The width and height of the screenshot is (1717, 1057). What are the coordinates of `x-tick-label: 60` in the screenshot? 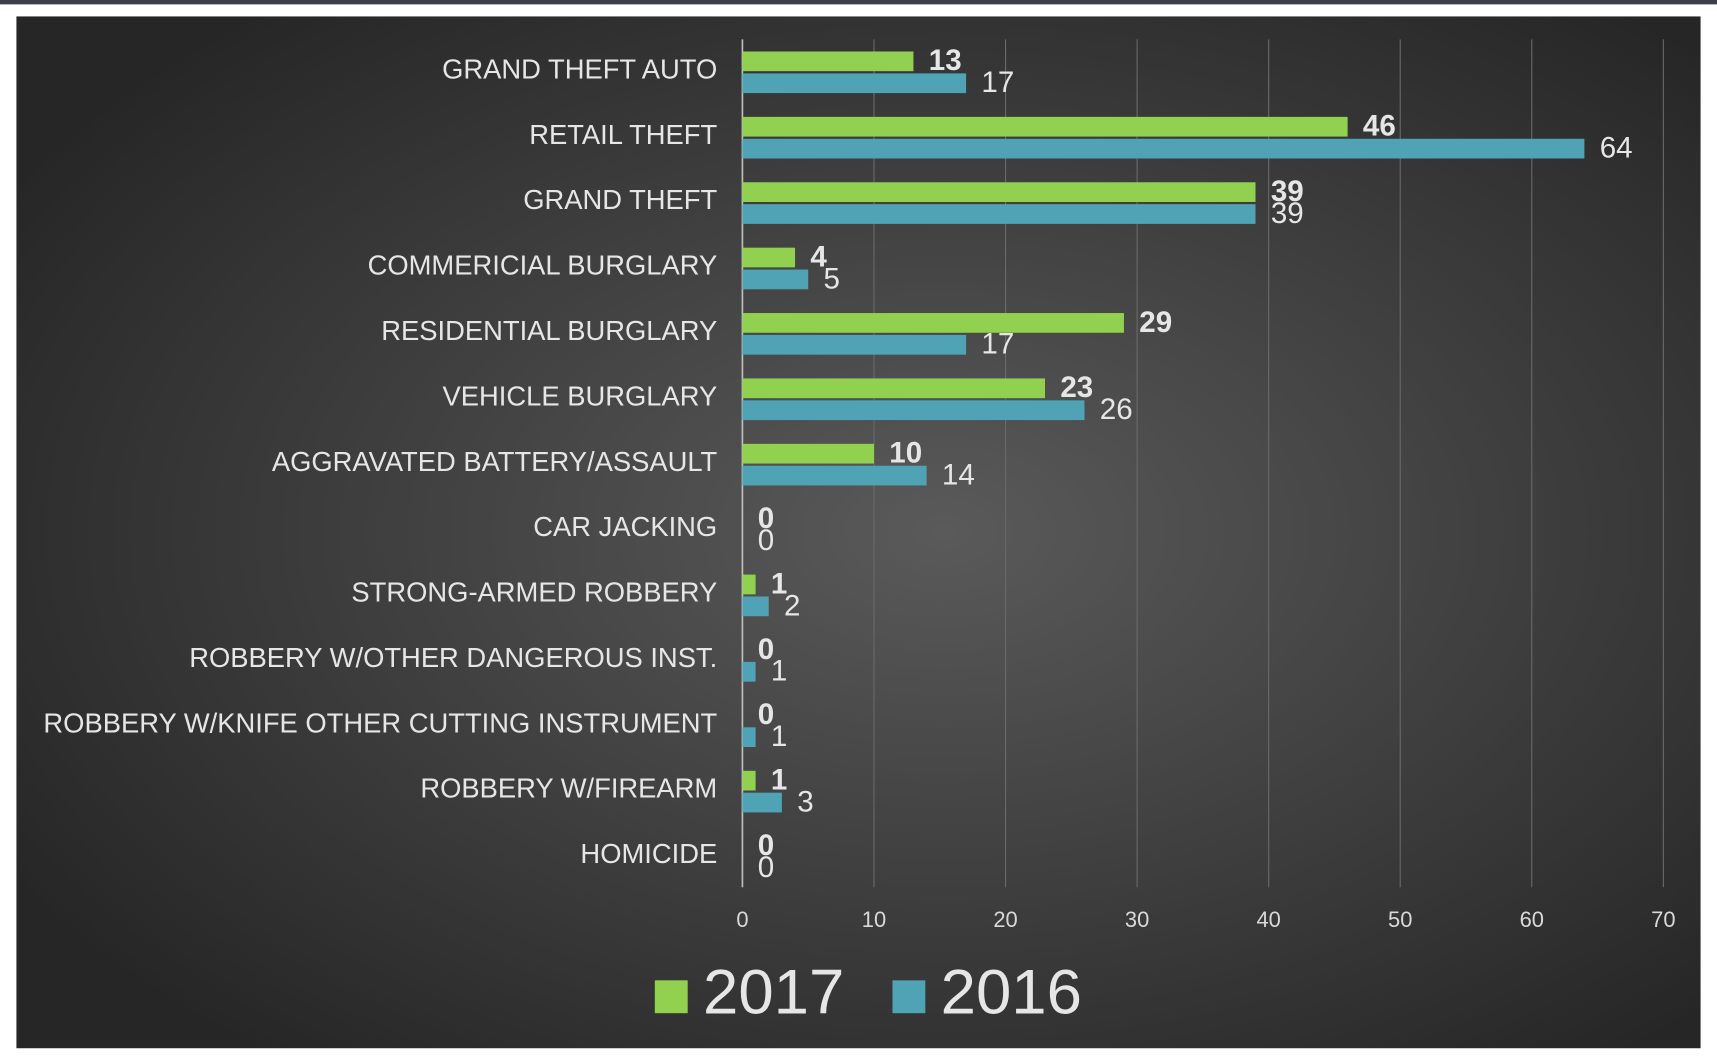 It's located at (1532, 919).